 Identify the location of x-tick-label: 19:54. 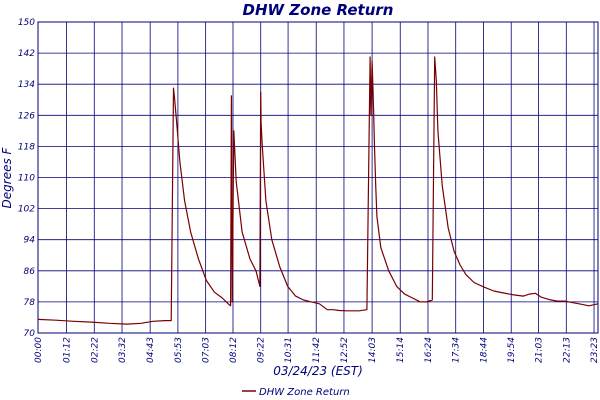
(512, 350).